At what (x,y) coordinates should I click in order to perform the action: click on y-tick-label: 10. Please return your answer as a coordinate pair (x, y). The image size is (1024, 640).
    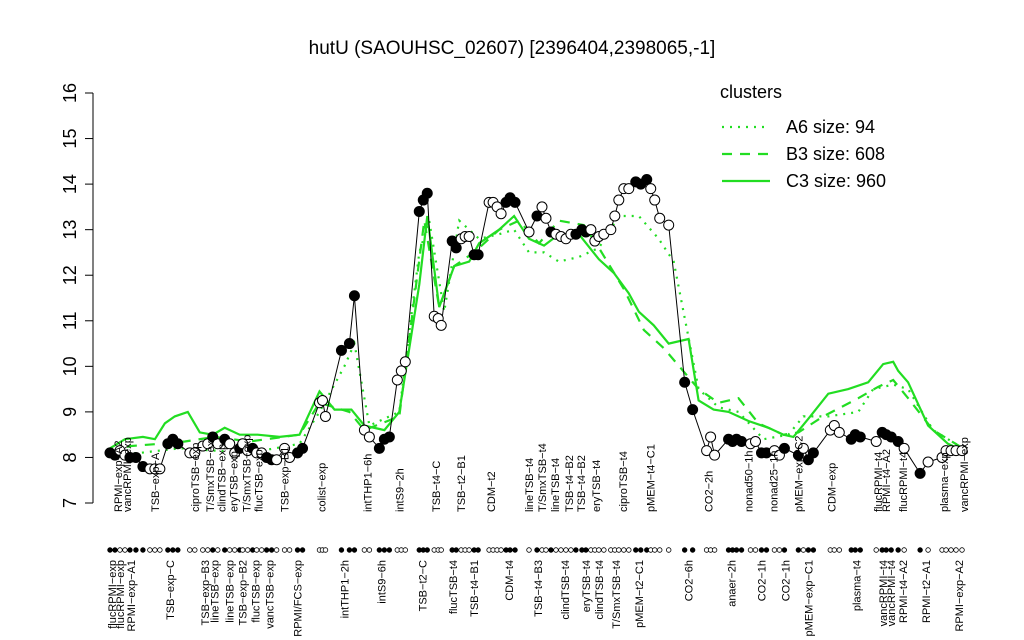
    Looking at the image, I should click on (70, 366).